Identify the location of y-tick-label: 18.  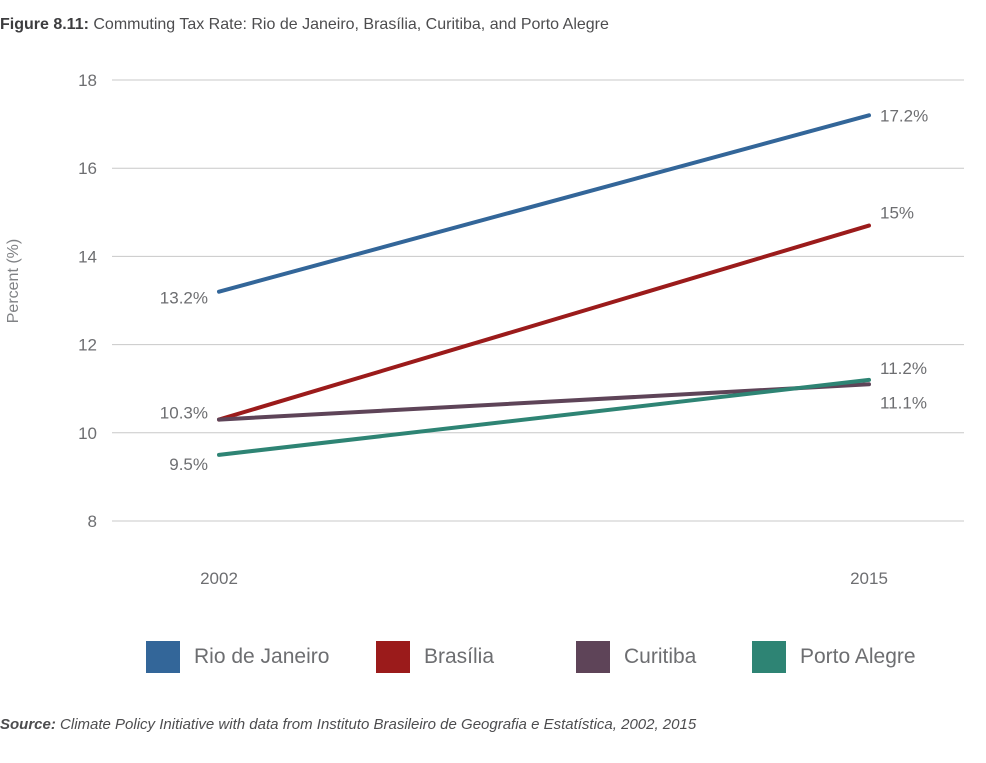
(87, 80).